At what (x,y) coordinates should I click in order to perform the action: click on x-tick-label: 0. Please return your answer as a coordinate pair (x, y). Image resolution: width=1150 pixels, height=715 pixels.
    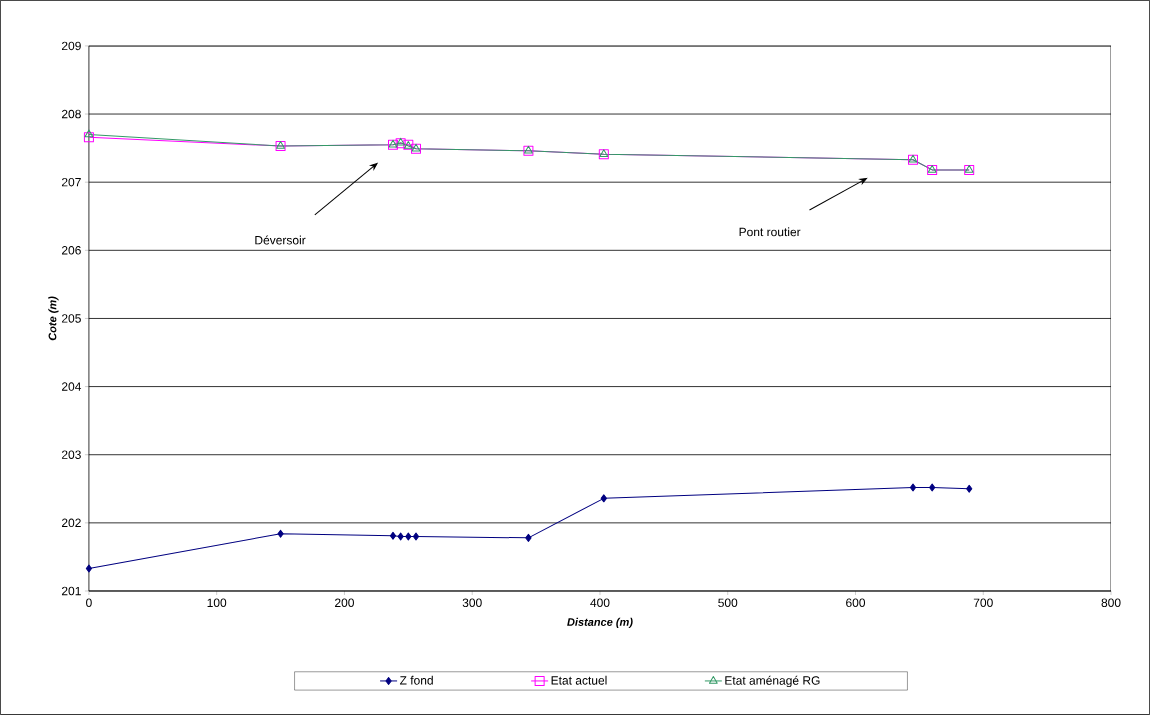
    Looking at the image, I should click on (89, 603).